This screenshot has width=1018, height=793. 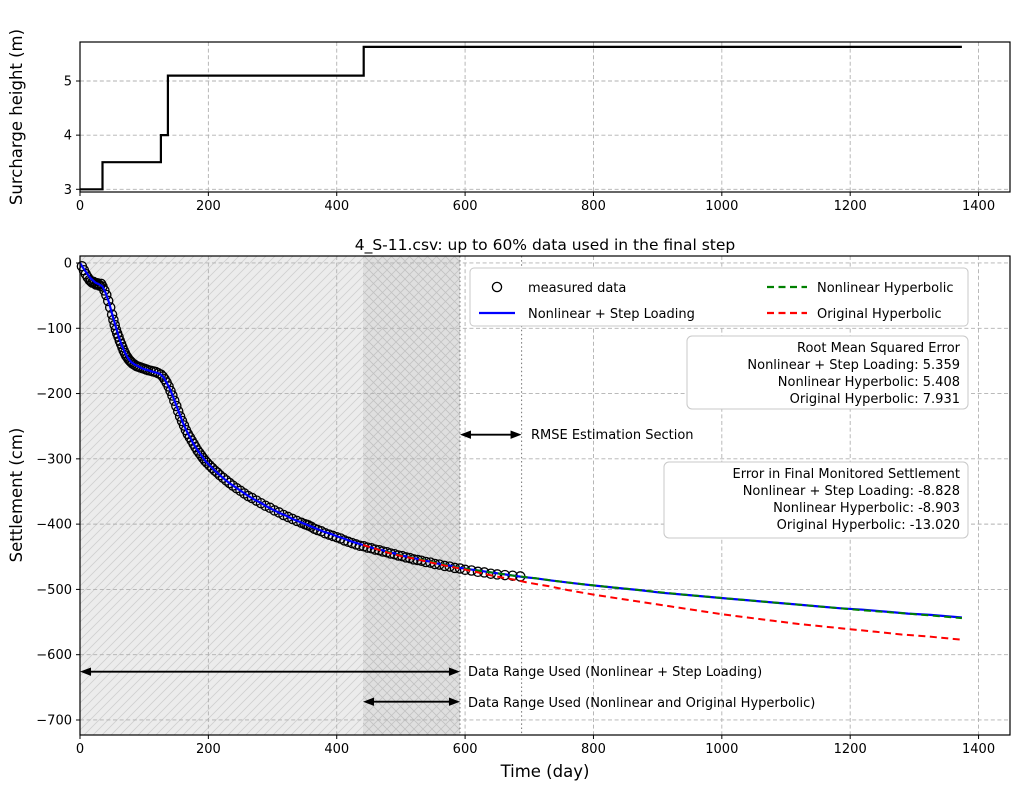 What do you see at coordinates (866, 508) in the screenshot?
I see `error-nonlinear-hyperbolic-value: Nonlinear Hyperbolic: -8.903` at bounding box center [866, 508].